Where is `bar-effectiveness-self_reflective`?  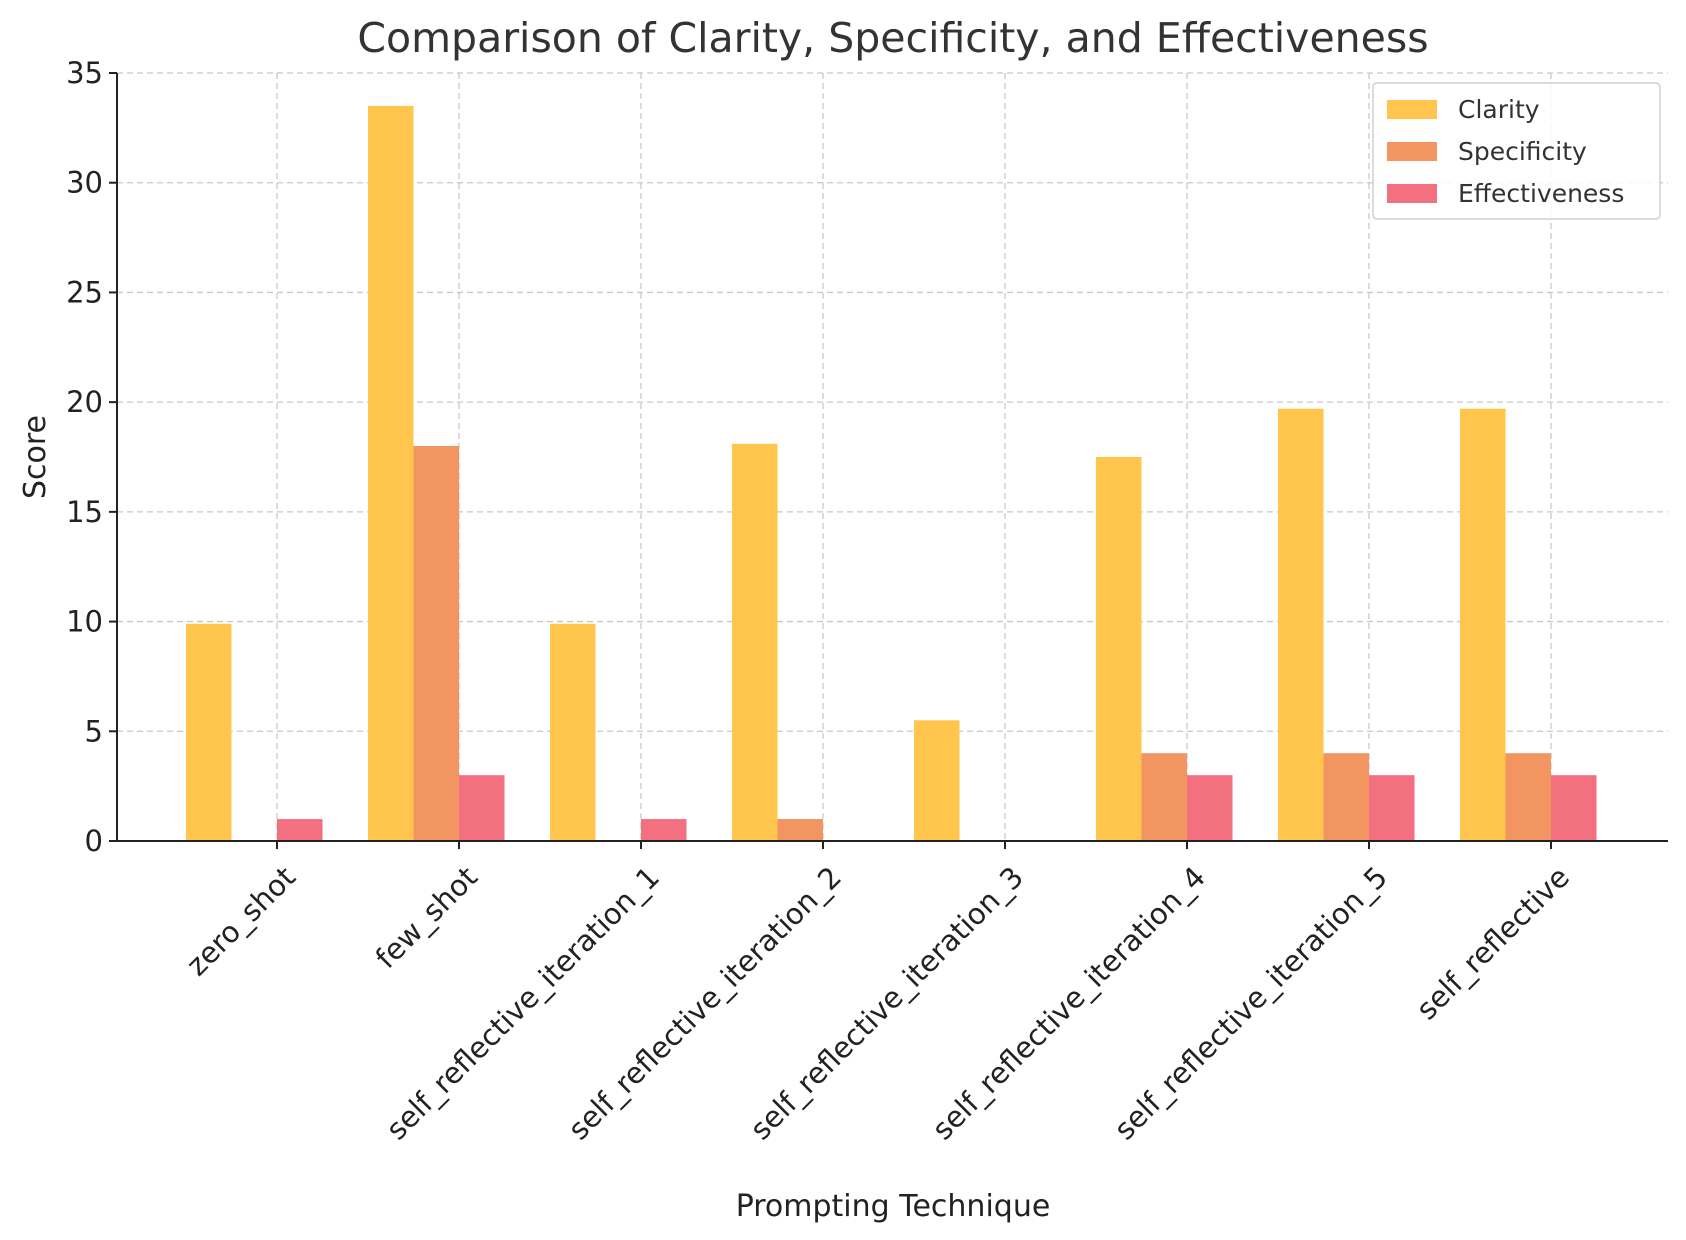
bar-effectiveness-self_reflective is located at coordinates (1574, 808).